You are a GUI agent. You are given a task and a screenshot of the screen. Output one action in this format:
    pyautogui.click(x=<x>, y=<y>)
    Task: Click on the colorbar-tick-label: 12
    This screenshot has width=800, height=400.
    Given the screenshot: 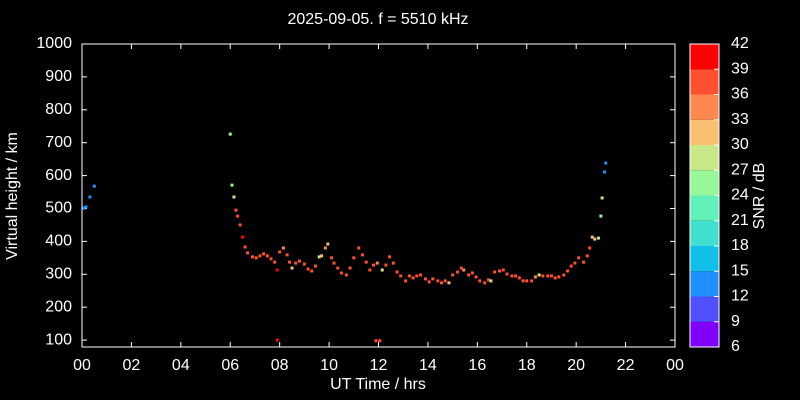 What is the action you would take?
    pyautogui.click(x=740, y=296)
    